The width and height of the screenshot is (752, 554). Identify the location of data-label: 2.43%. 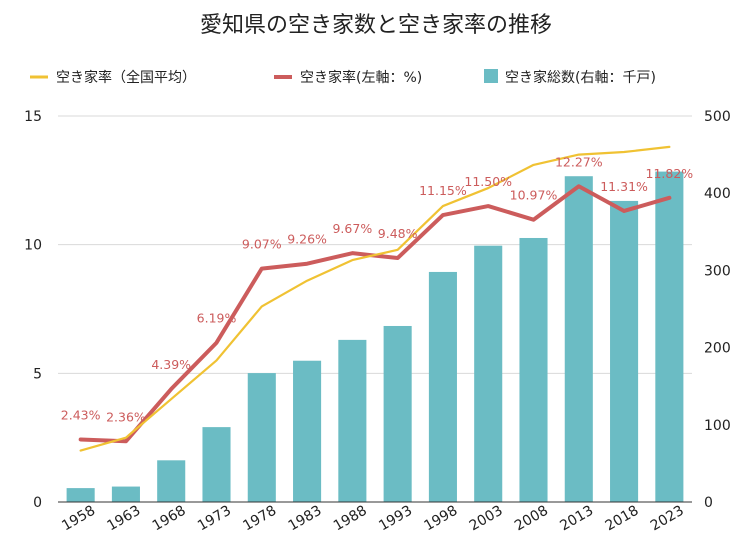
(81, 414).